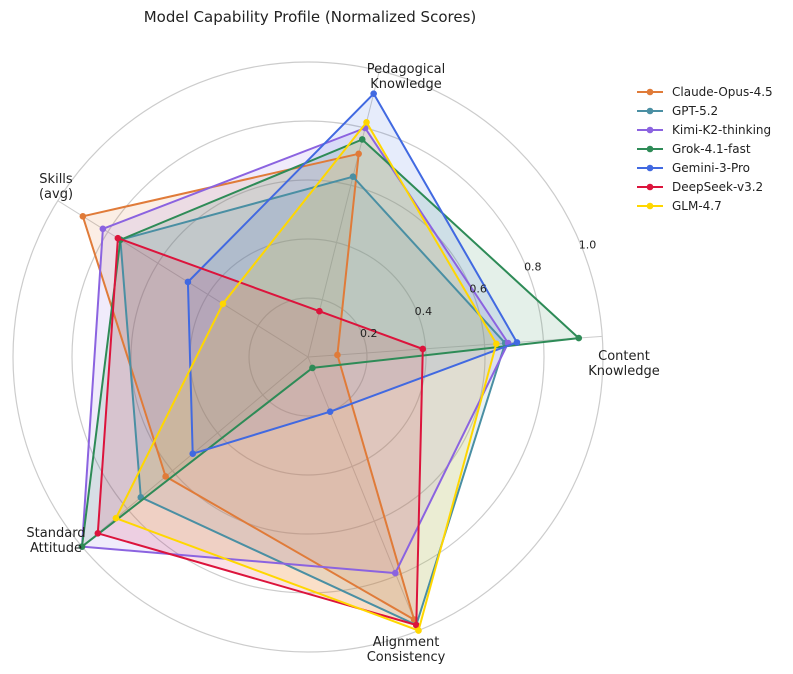 This screenshot has height=674, width=793. Describe the element at coordinates (721, 130) in the screenshot. I see `legend-label: Kimi-K2-thinking` at that location.